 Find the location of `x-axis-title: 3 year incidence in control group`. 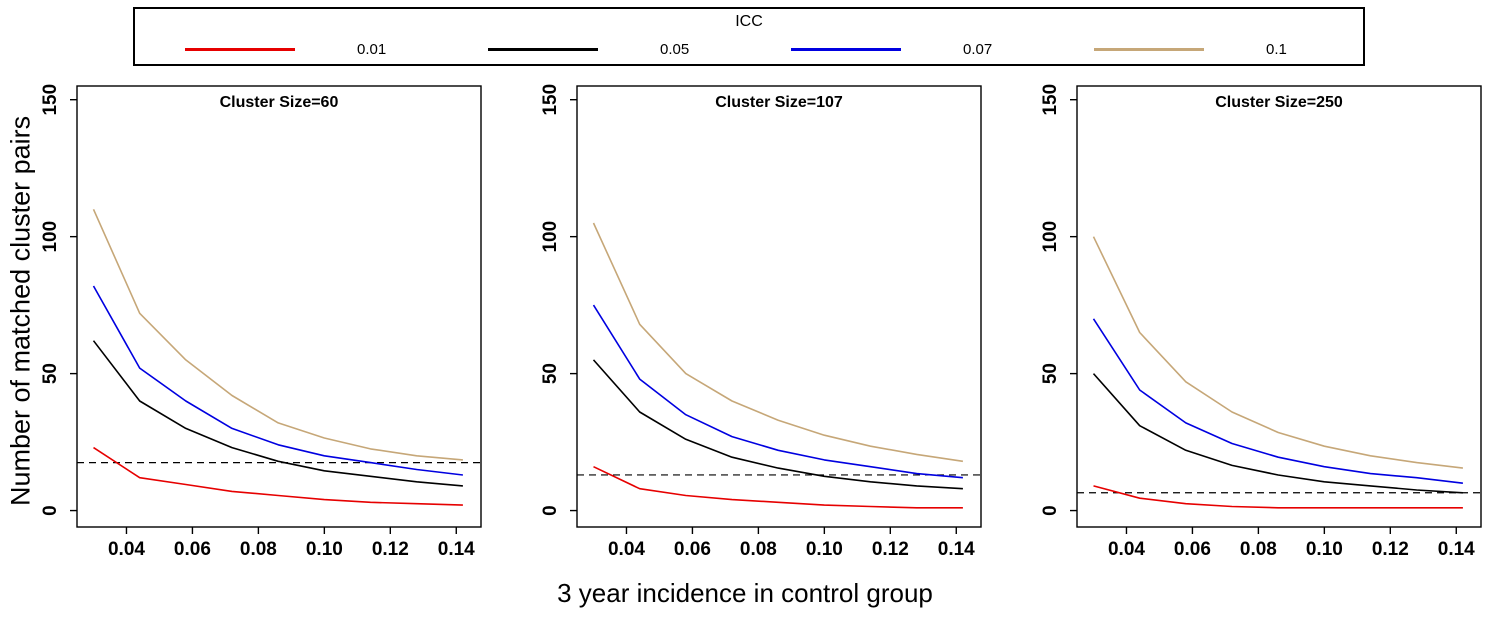

x-axis-title: 3 year incidence in control group is located at coordinates (745, 593).